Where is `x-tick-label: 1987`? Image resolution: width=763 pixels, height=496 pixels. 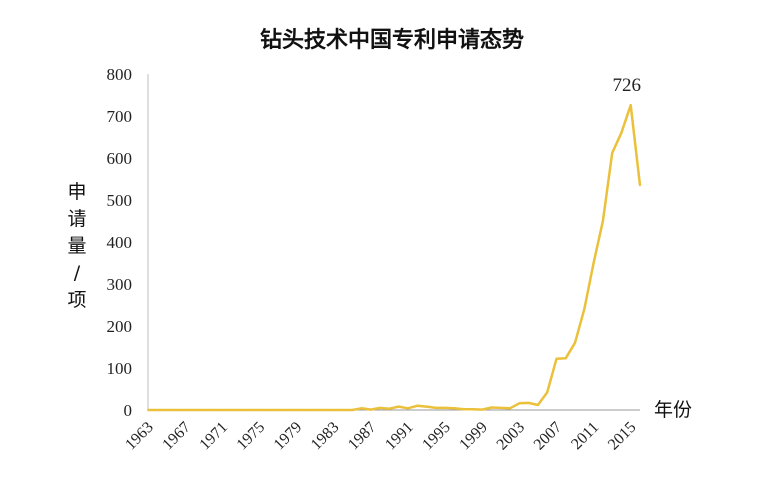 x-tick-label: 1987 is located at coordinates (362, 436).